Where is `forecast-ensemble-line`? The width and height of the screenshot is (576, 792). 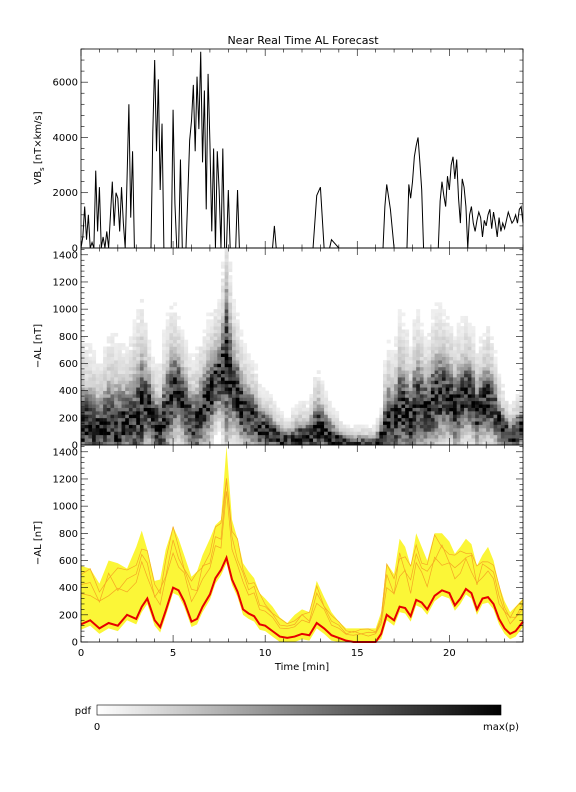 forecast-ensemble-line is located at coordinates (302, 564).